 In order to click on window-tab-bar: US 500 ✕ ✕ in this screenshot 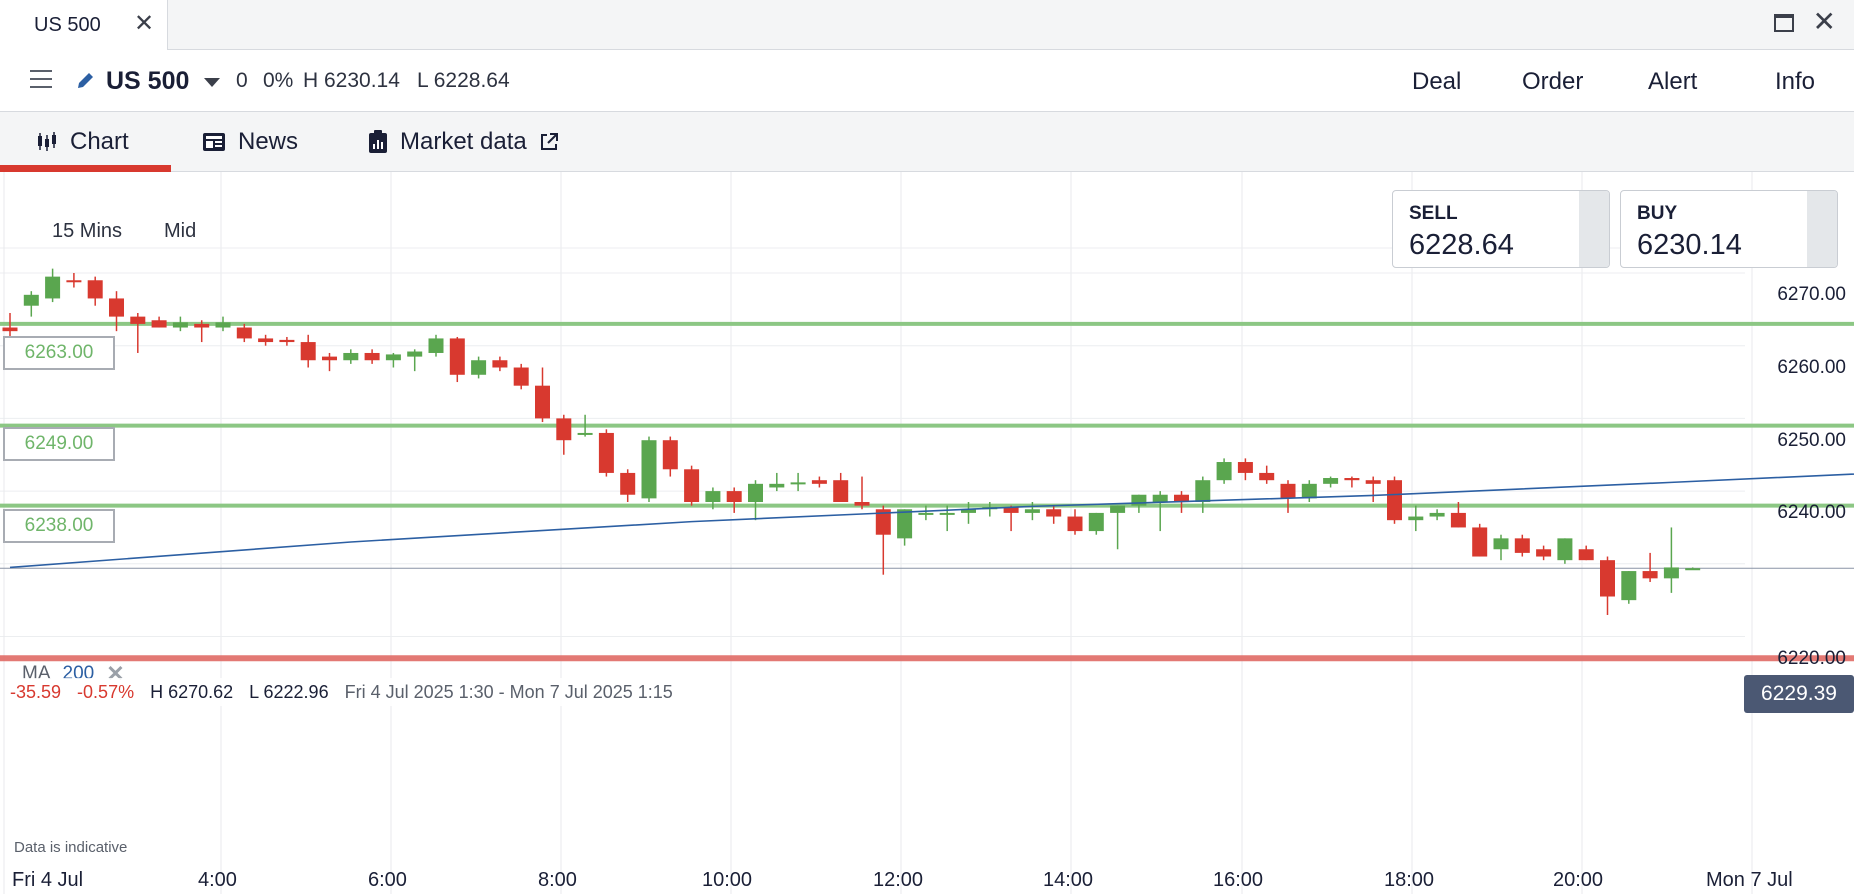, I will do `click(927, 25)`.